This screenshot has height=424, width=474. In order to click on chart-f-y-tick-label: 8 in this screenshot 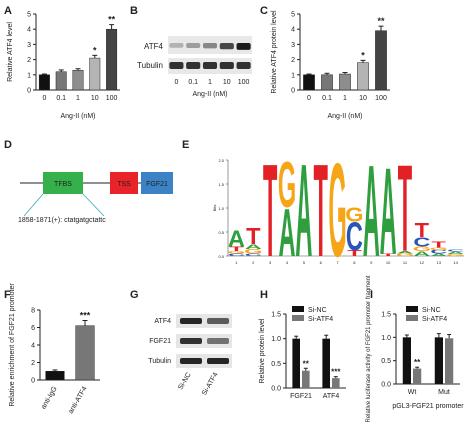, I will do `click(33, 311)`.